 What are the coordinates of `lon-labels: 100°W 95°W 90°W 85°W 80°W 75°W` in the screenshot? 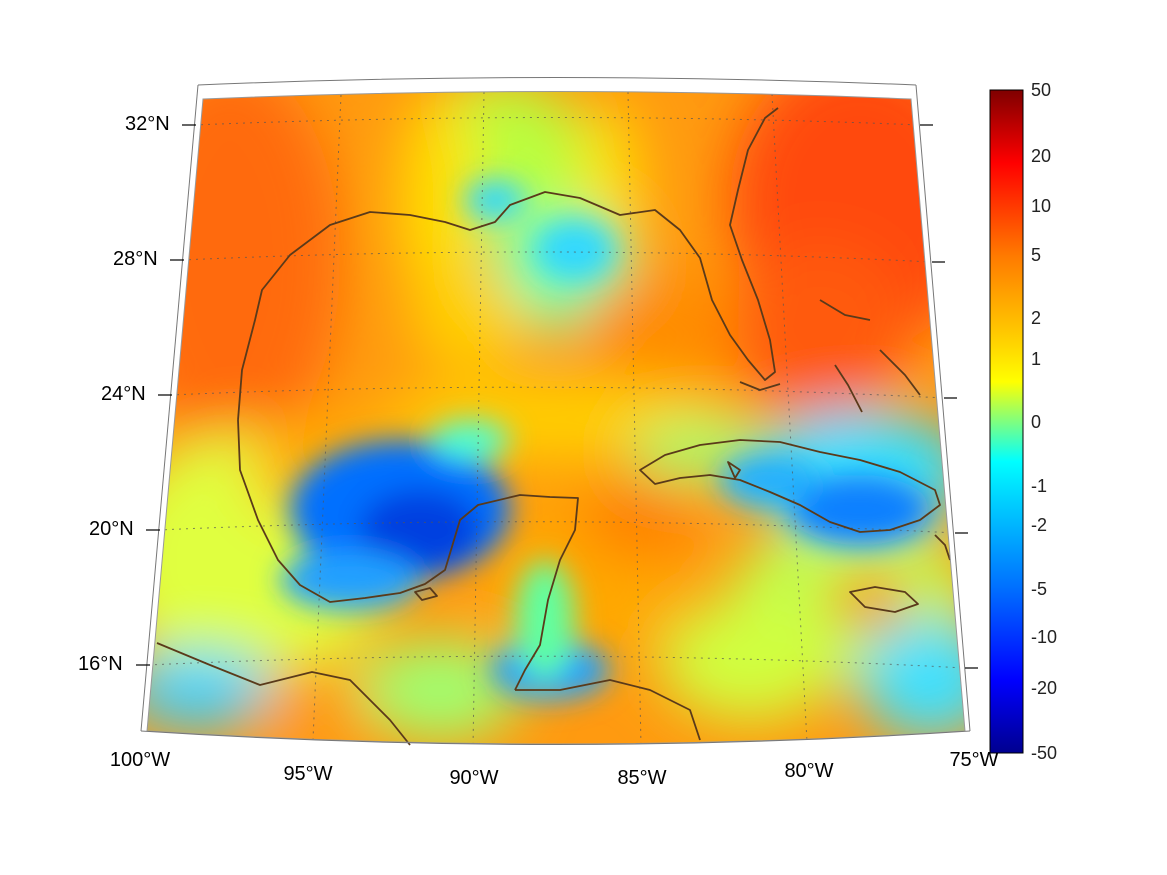 It's located at (554, 769).